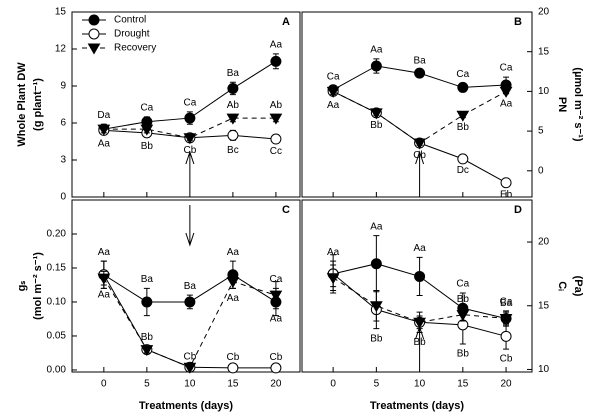 The image size is (602, 420). Describe the element at coordinates (463, 170) in the screenshot. I see `point-label: Dc` at that location.